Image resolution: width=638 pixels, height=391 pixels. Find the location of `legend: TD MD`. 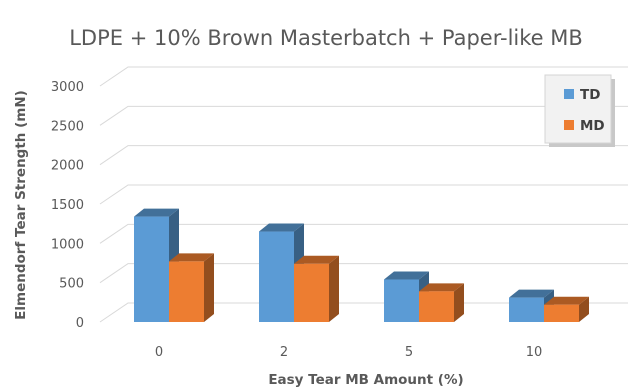

legend: TD MD is located at coordinates (579, 110).